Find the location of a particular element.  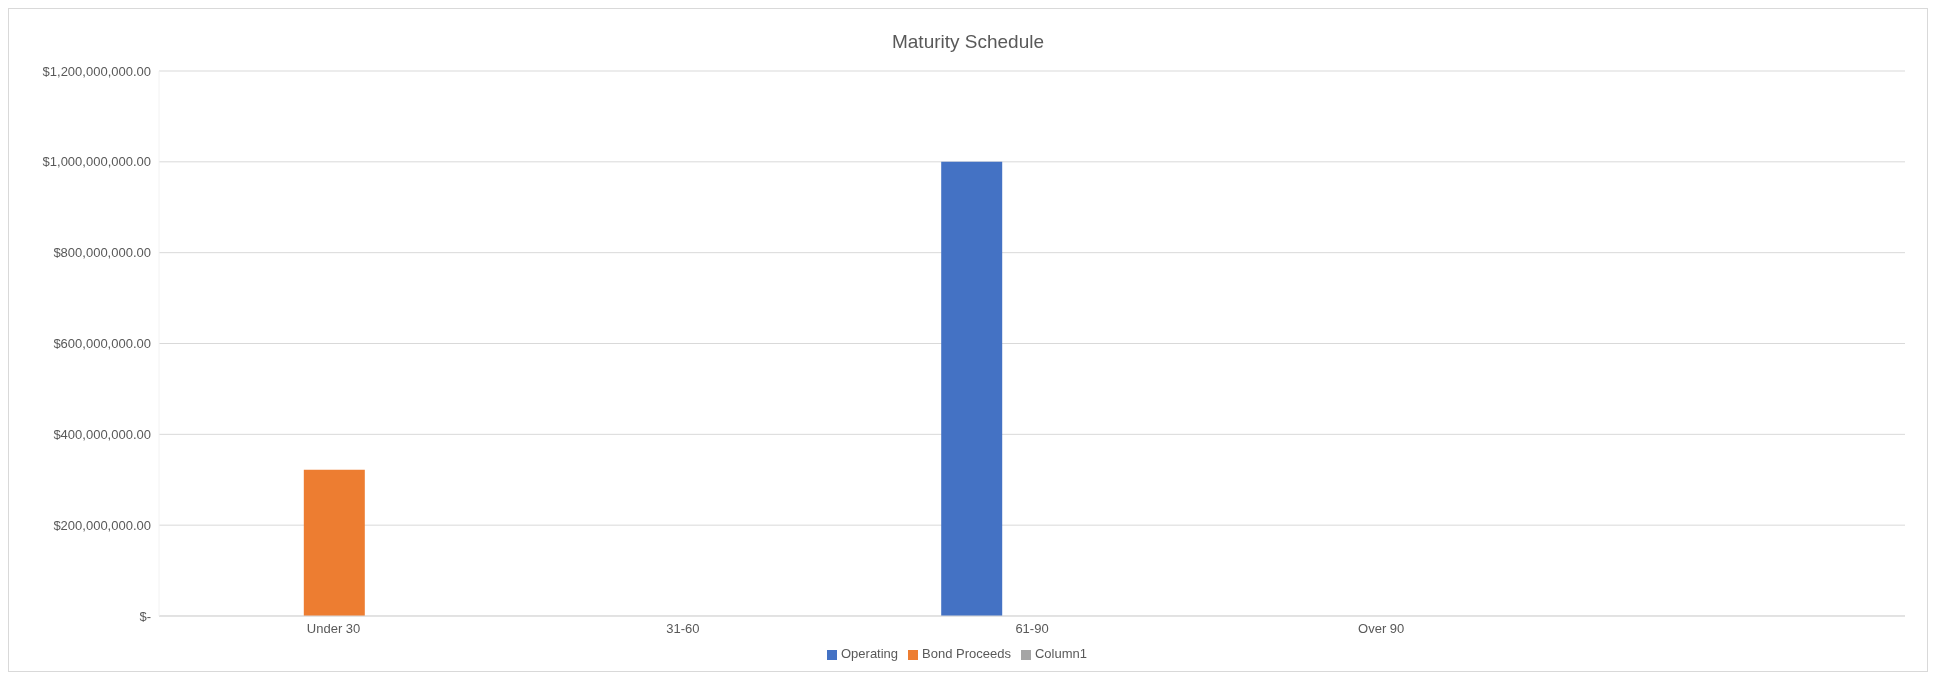

x-tick-label: 61-90 is located at coordinates (1032, 629).